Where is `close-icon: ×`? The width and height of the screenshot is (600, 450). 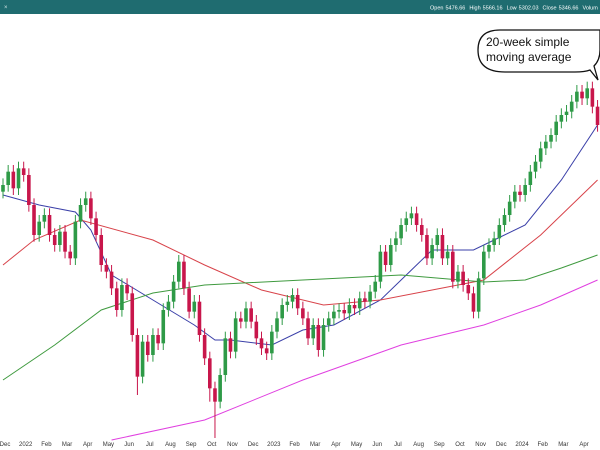
close-icon: × is located at coordinates (6, 8).